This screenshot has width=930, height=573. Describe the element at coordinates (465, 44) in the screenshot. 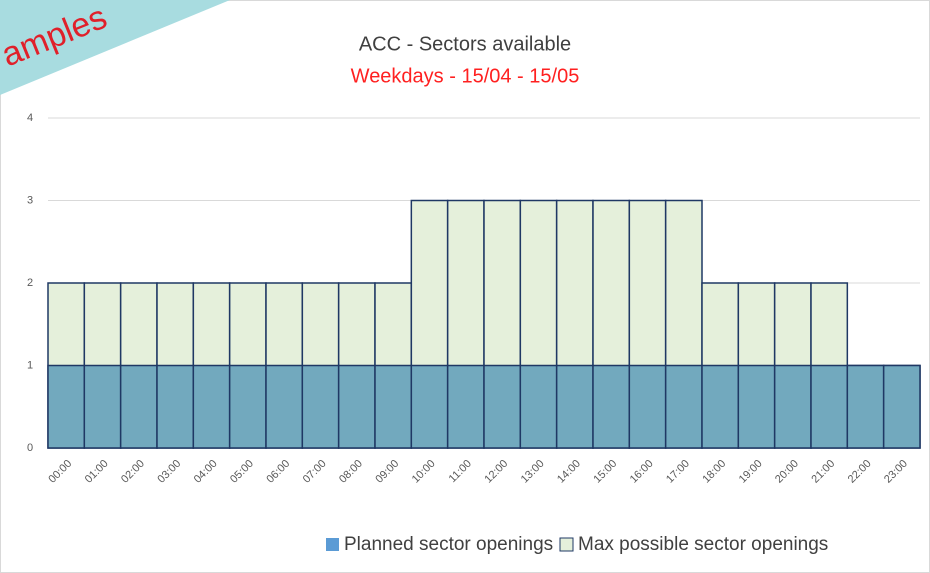

I see `chart-title: ACC - Sectors available` at that location.